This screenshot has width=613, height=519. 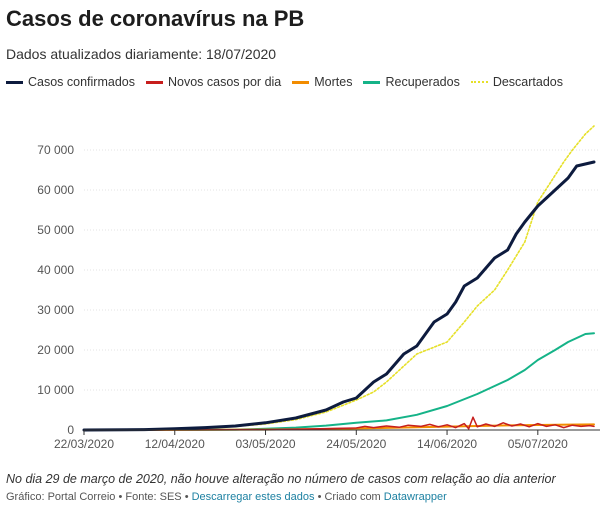 What do you see at coordinates (81, 82) in the screenshot?
I see `legend-label: Casos confirmados` at bounding box center [81, 82].